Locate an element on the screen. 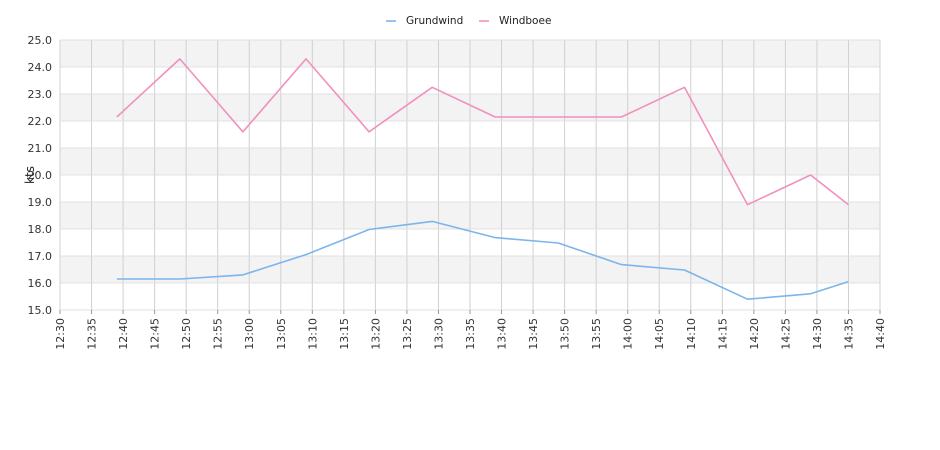 This screenshot has width=940, height=450. legend-label: Grundwind is located at coordinates (434, 21).